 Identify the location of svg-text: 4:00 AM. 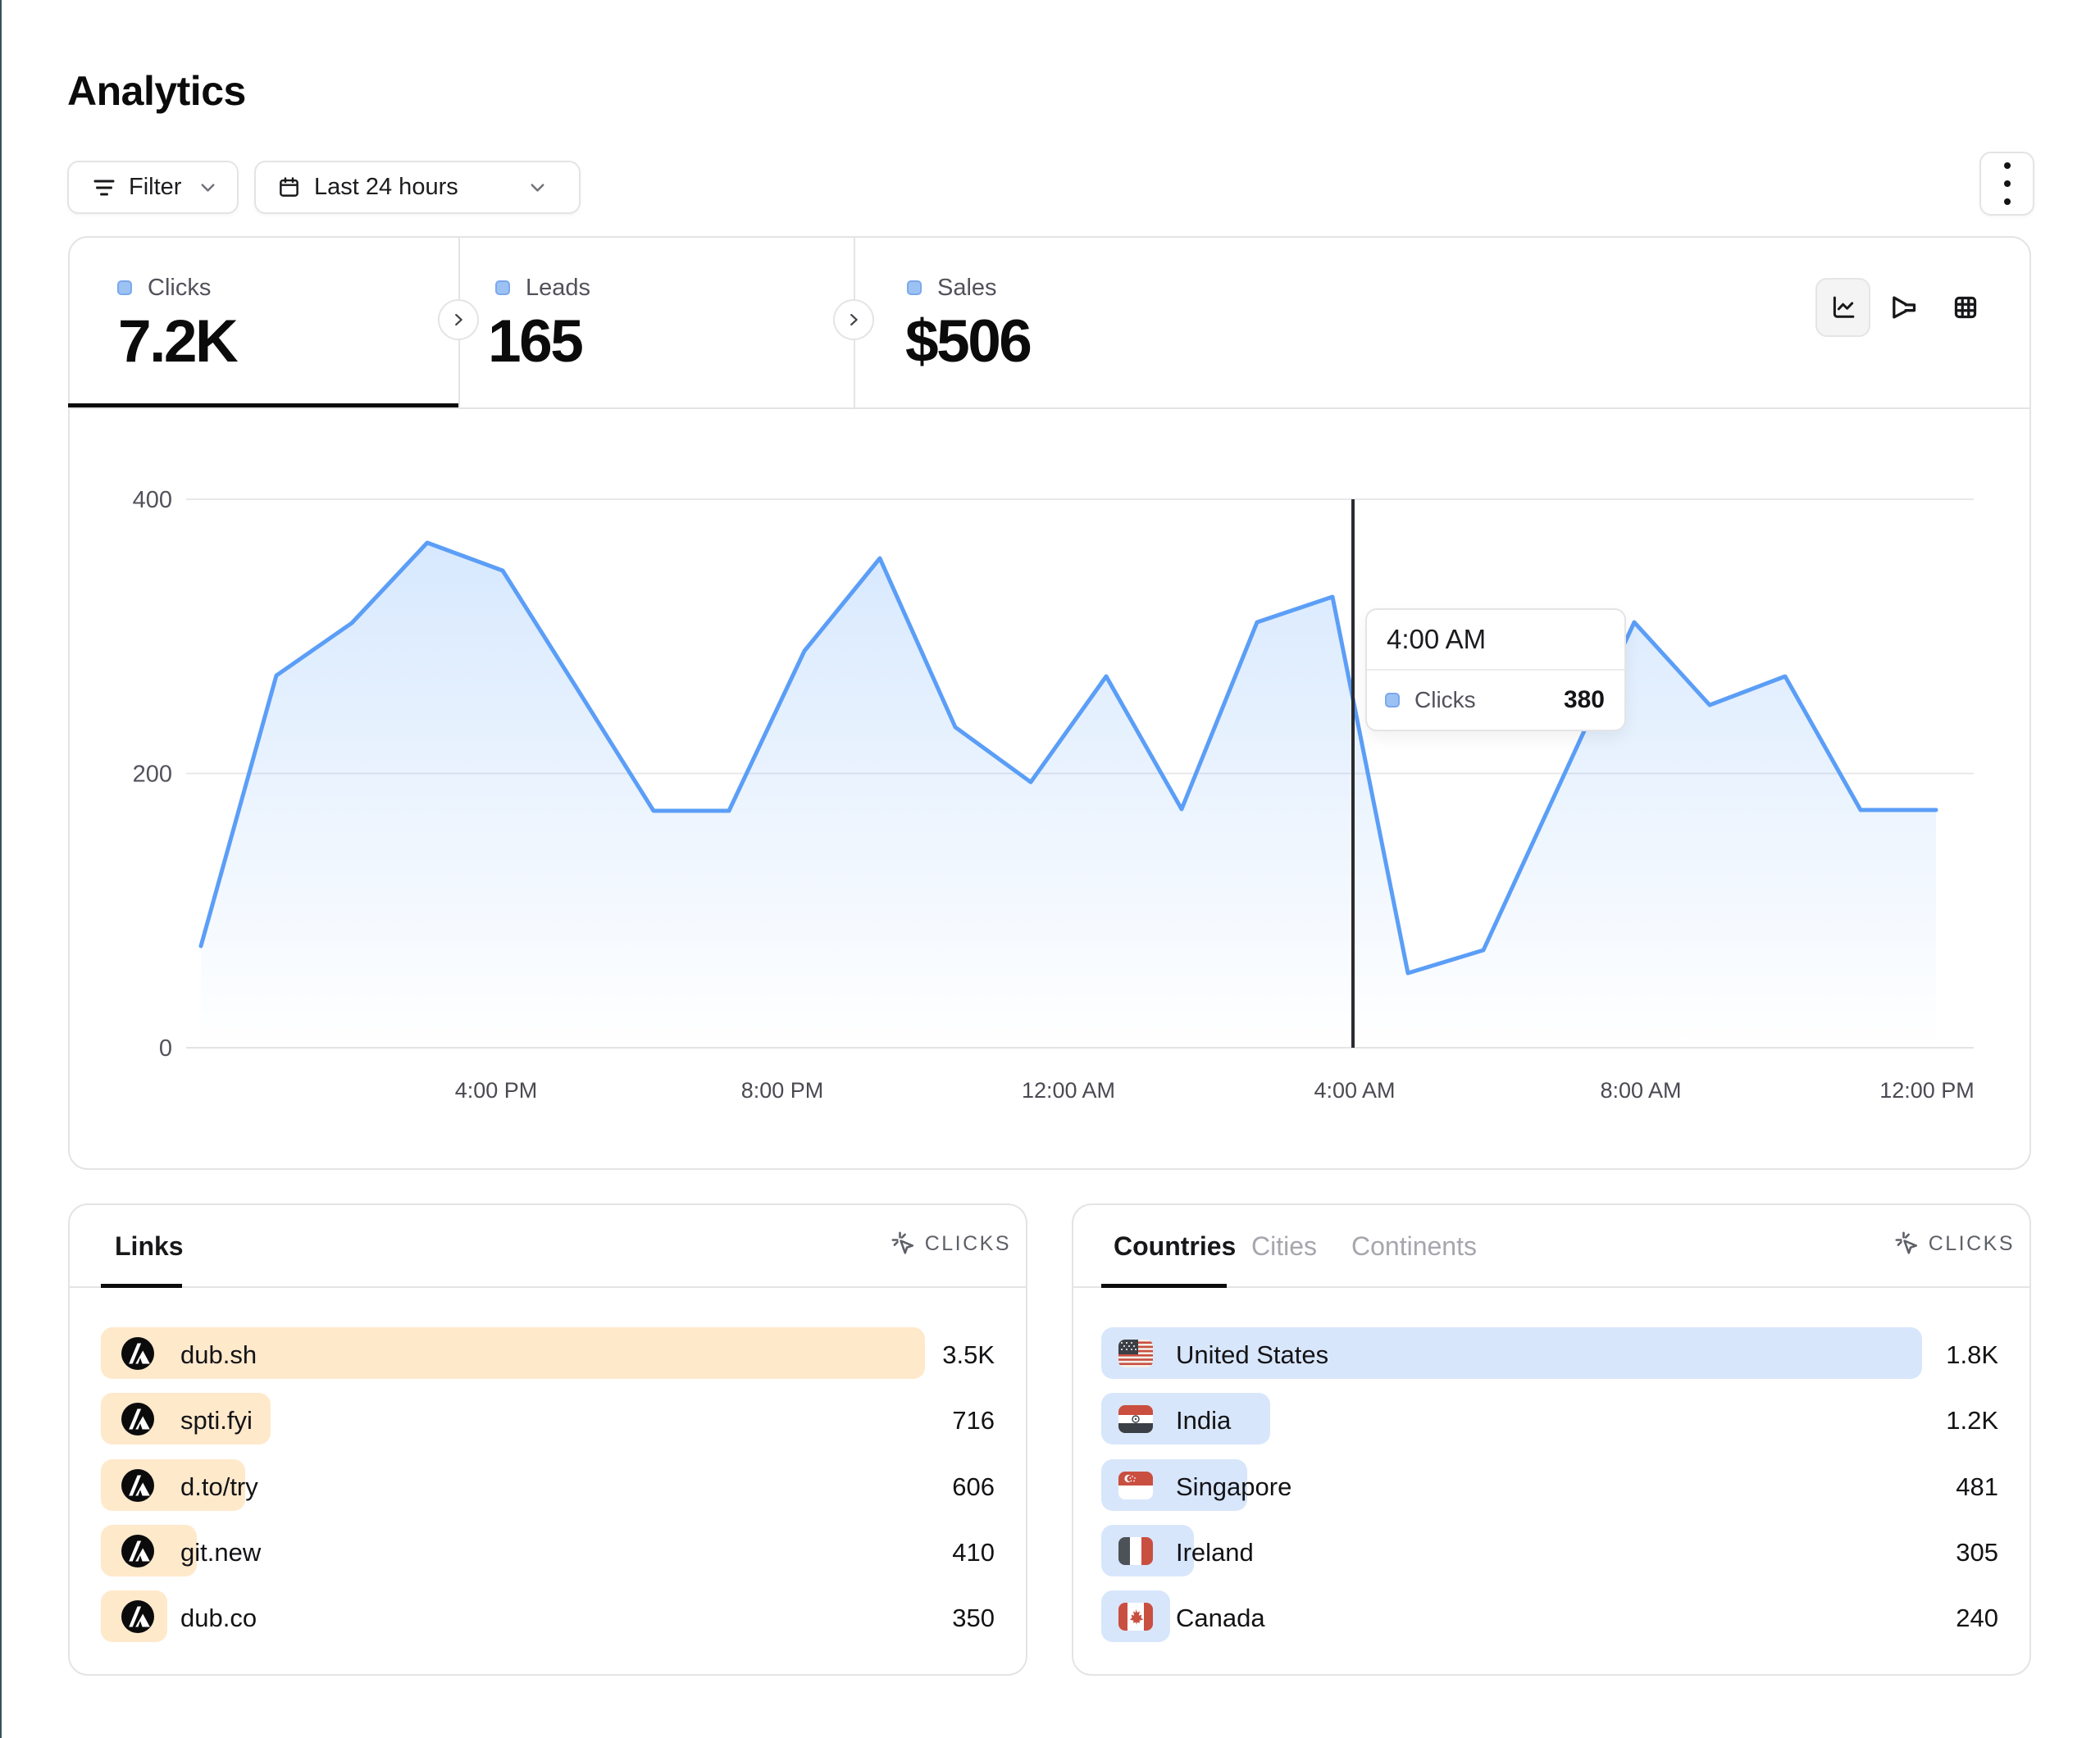
(1354, 1090).